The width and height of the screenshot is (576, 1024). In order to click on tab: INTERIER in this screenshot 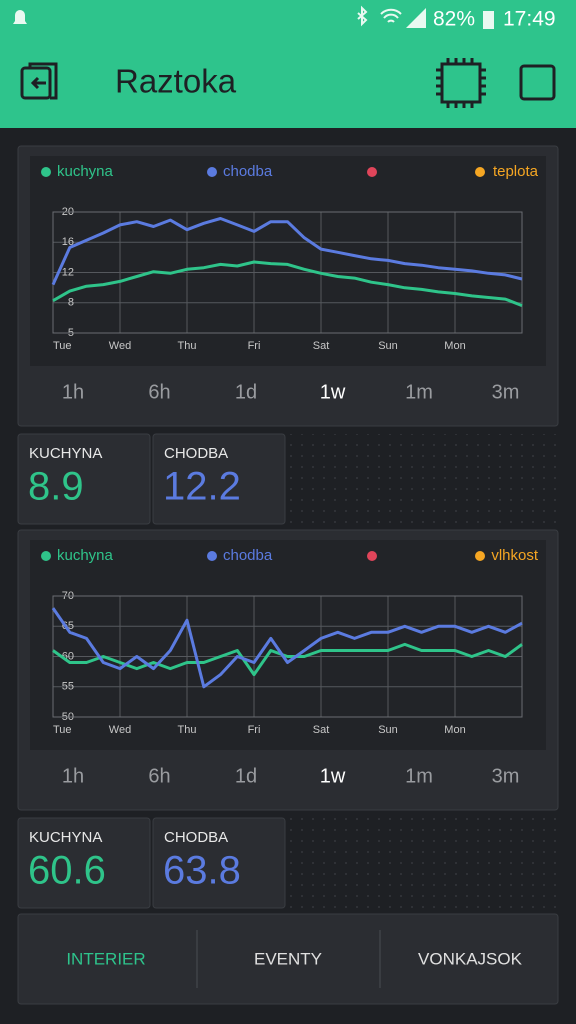, I will do `click(105, 958)`.